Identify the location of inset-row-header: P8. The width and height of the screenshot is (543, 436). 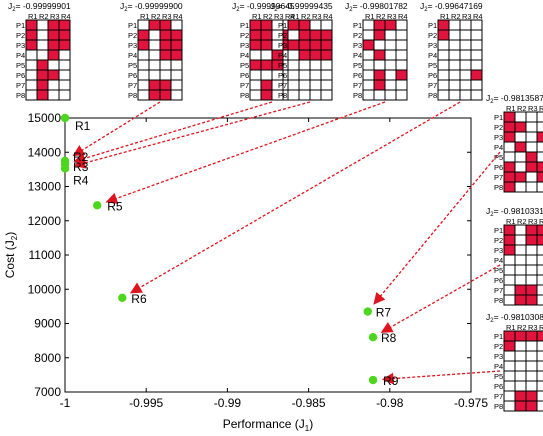
(498, 406).